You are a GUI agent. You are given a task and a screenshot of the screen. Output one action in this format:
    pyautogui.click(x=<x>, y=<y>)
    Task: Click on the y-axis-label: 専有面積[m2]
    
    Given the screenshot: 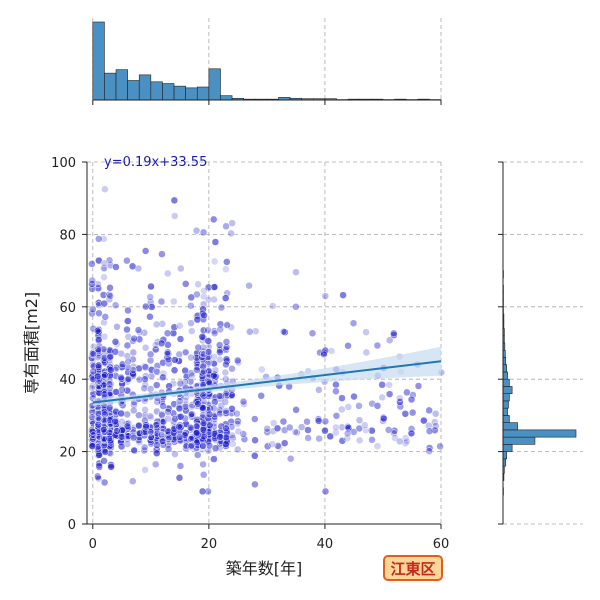 What is the action you would take?
    pyautogui.click(x=31, y=343)
    